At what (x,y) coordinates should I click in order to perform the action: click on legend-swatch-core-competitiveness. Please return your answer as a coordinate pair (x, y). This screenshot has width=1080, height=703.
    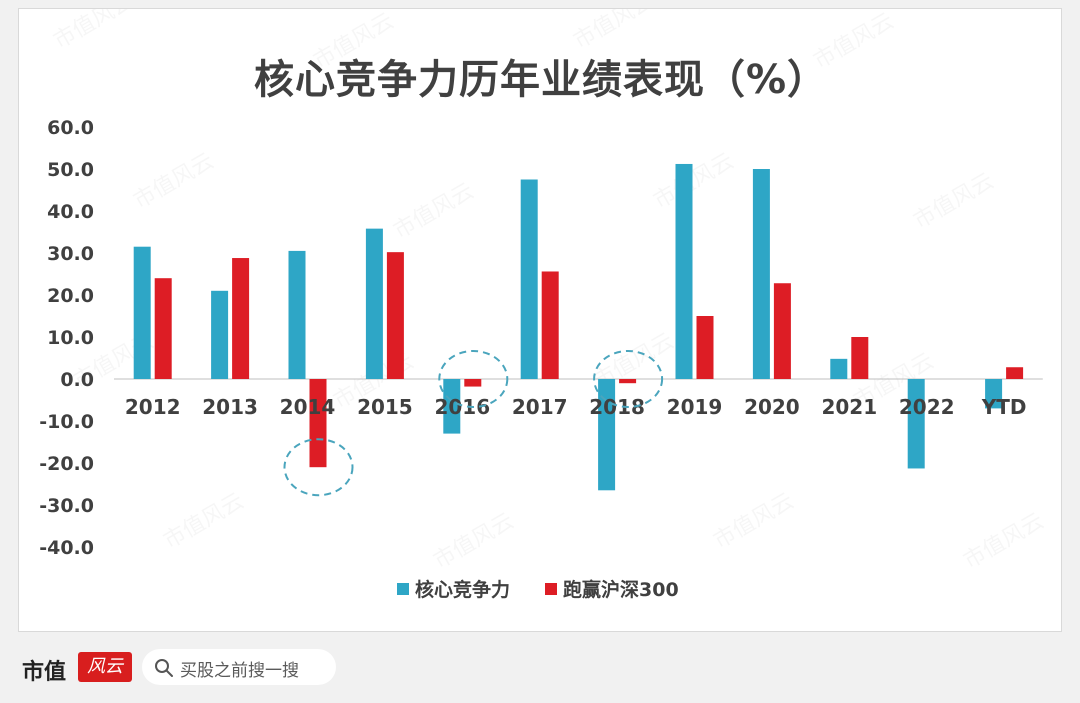
    Looking at the image, I should click on (403, 589).